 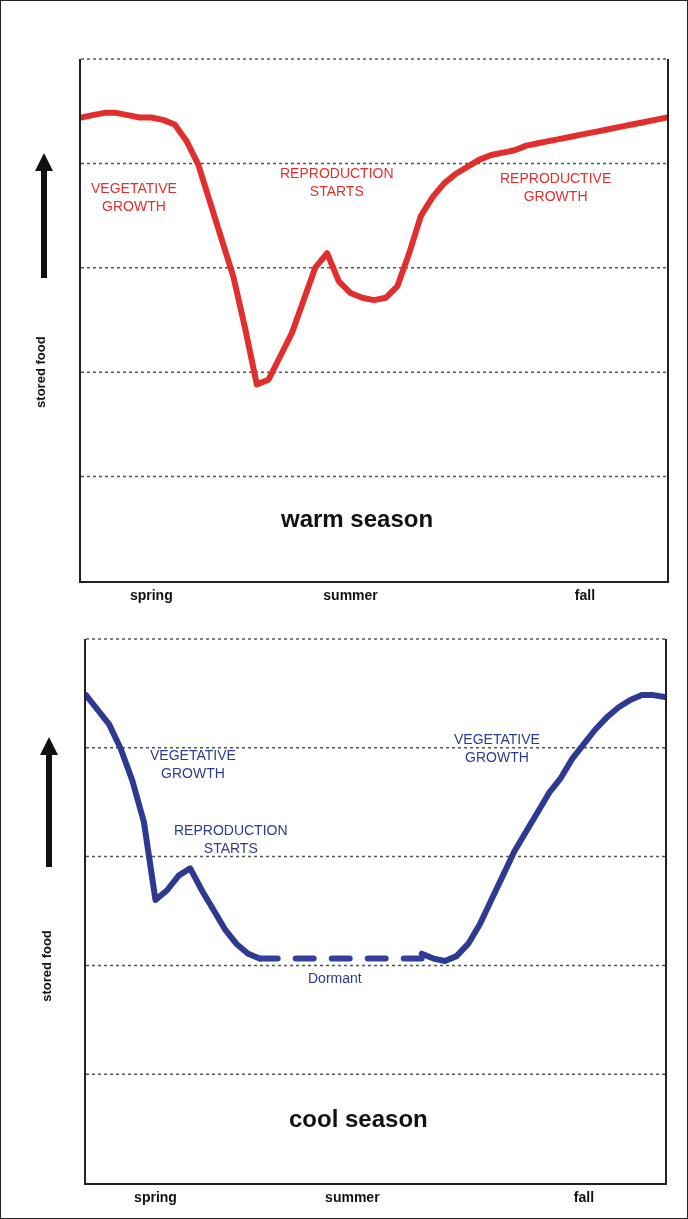 What do you see at coordinates (358, 1118) in the screenshot?
I see `text: cool season` at bounding box center [358, 1118].